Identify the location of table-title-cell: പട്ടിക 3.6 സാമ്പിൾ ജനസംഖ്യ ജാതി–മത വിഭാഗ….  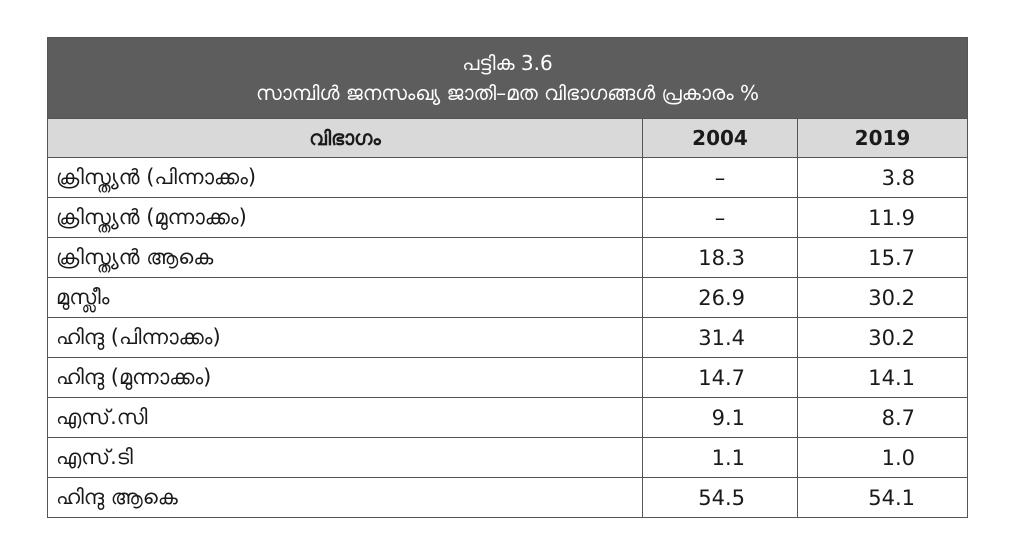
(507, 78).